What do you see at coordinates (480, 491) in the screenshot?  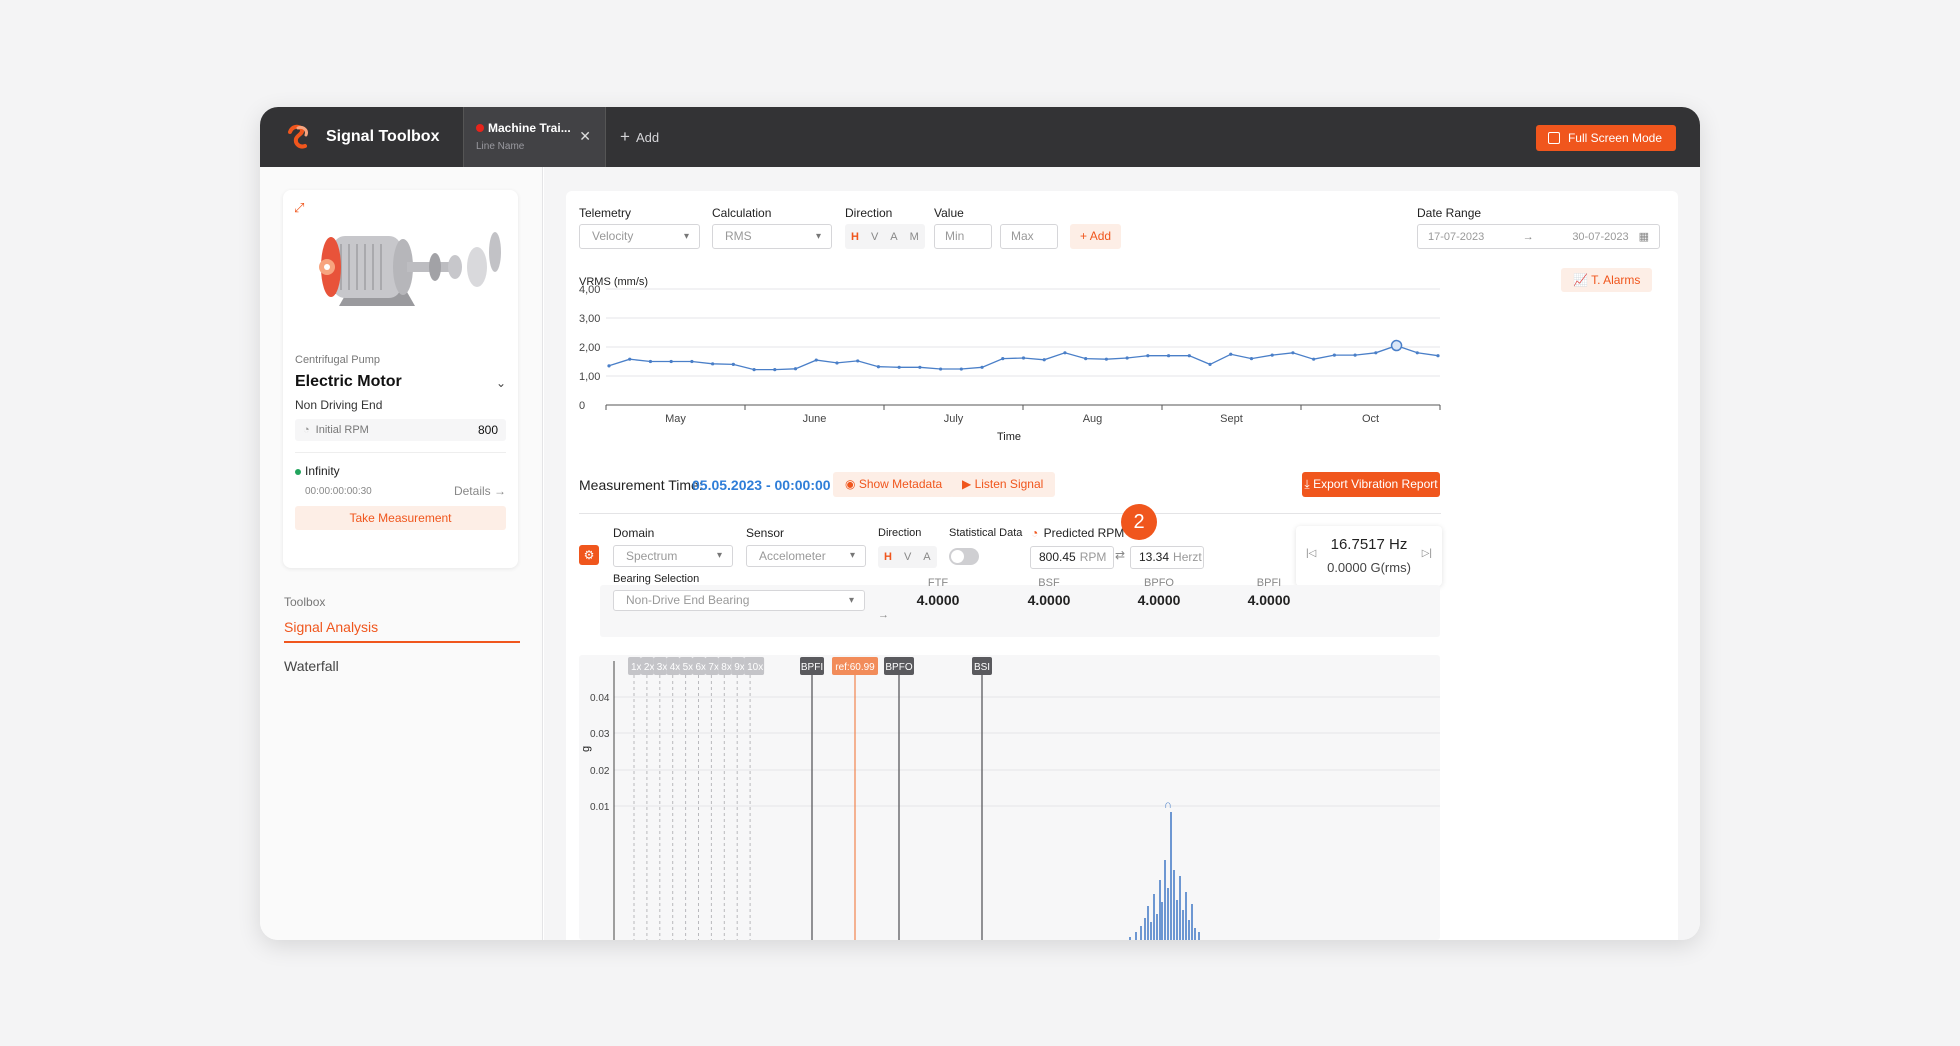 I see `details-link: Details →` at bounding box center [480, 491].